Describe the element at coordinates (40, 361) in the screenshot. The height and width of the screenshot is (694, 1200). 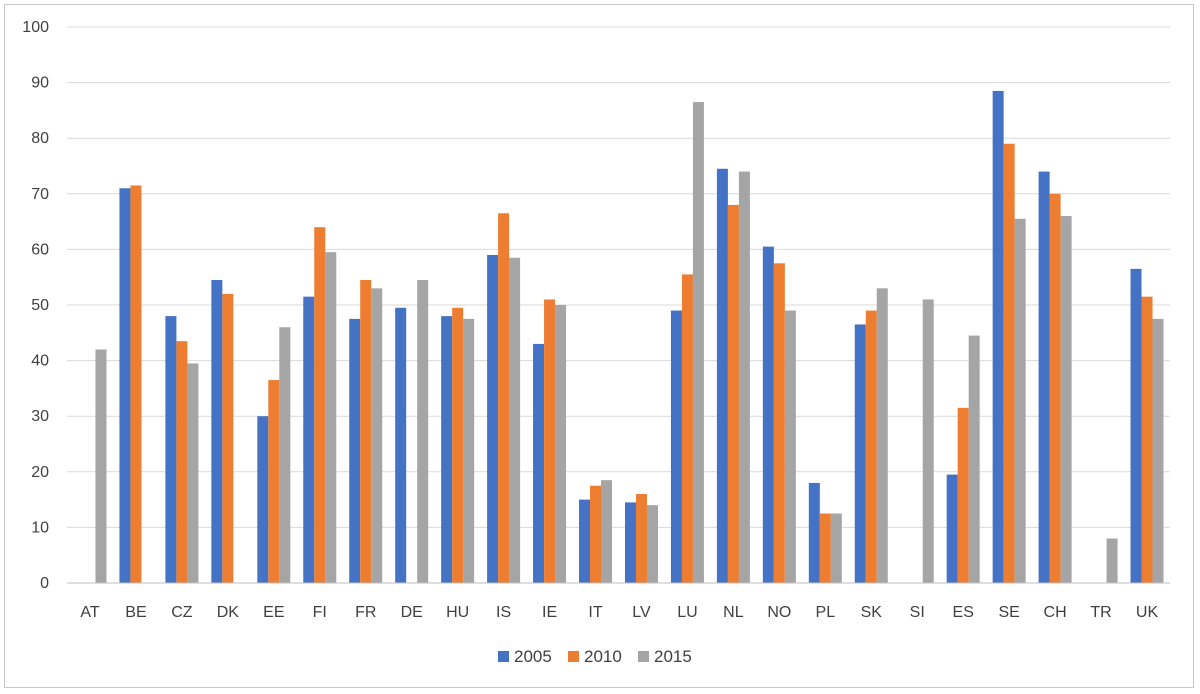
I see `y-tick-label: 40` at that location.